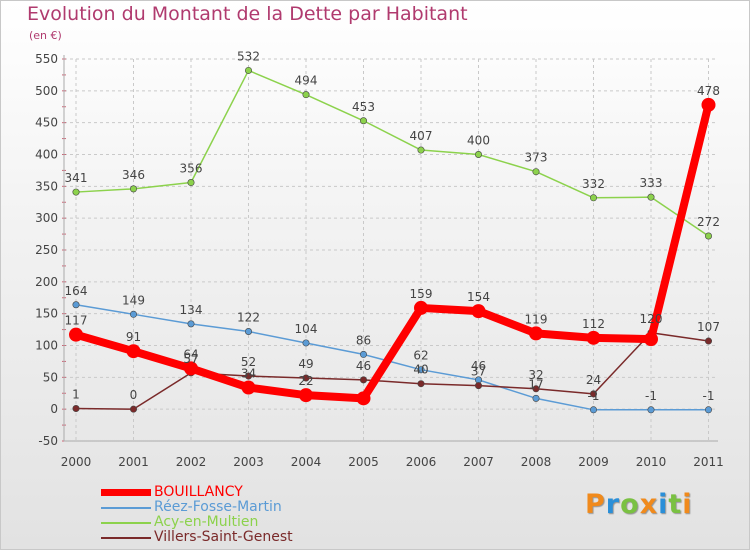  Describe the element at coordinates (46, 91) in the screenshot. I see `y-tick-label: 500` at that location.